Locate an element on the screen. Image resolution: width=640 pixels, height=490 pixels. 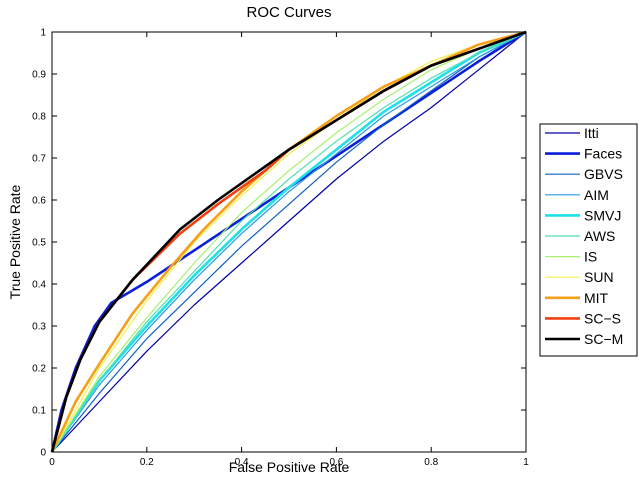
y-tick-label: 0.1 is located at coordinates (39, 411).